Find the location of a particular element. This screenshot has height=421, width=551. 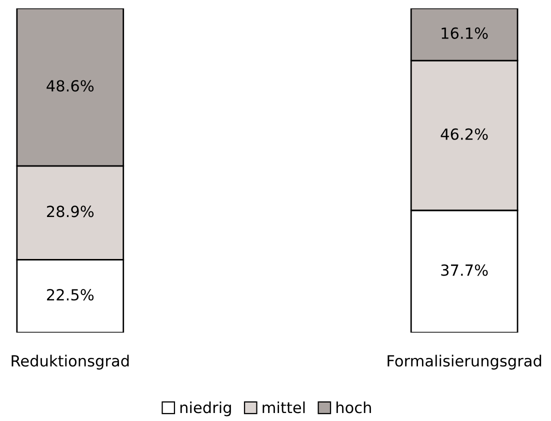

data-label: 48.6% is located at coordinates (70, 86).